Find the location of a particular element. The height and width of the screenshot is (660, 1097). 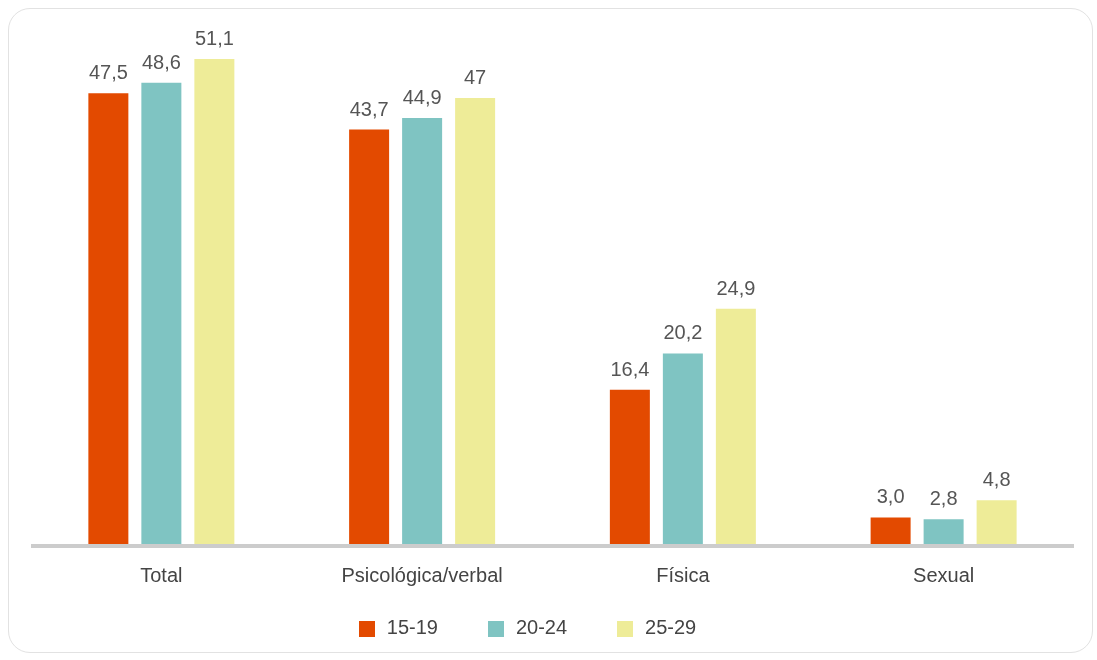

legend-label: 15-19 is located at coordinates (412, 627).